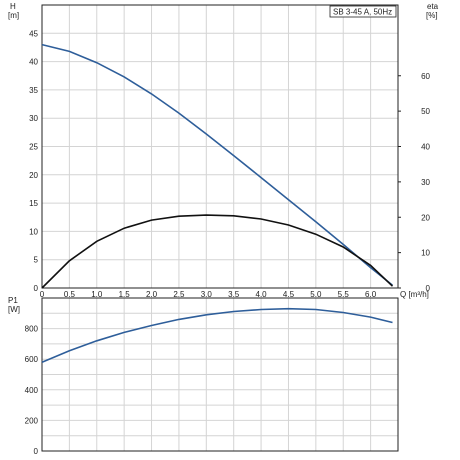 The image size is (460, 460). What do you see at coordinates (33, 33) in the screenshot?
I see `h-tick-label: 45` at bounding box center [33, 33].